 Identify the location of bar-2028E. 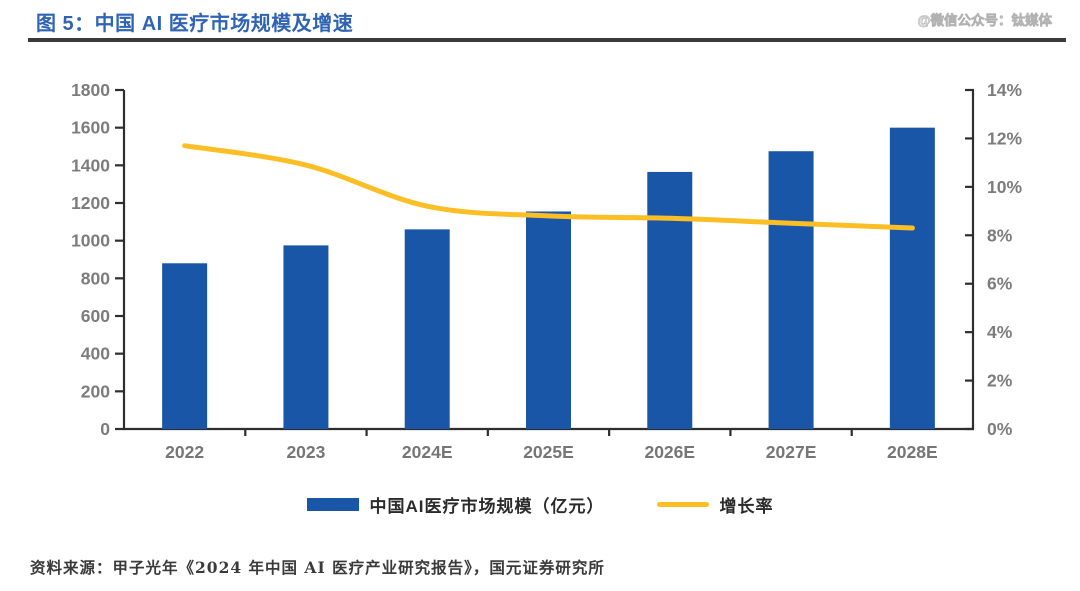
(912, 278).